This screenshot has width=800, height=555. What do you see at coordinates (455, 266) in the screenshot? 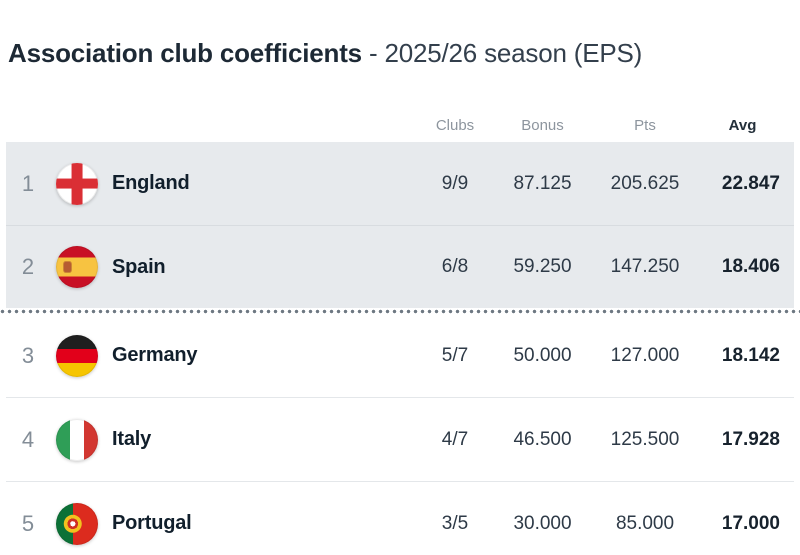
I see `clubs-value: 6/8` at bounding box center [455, 266].